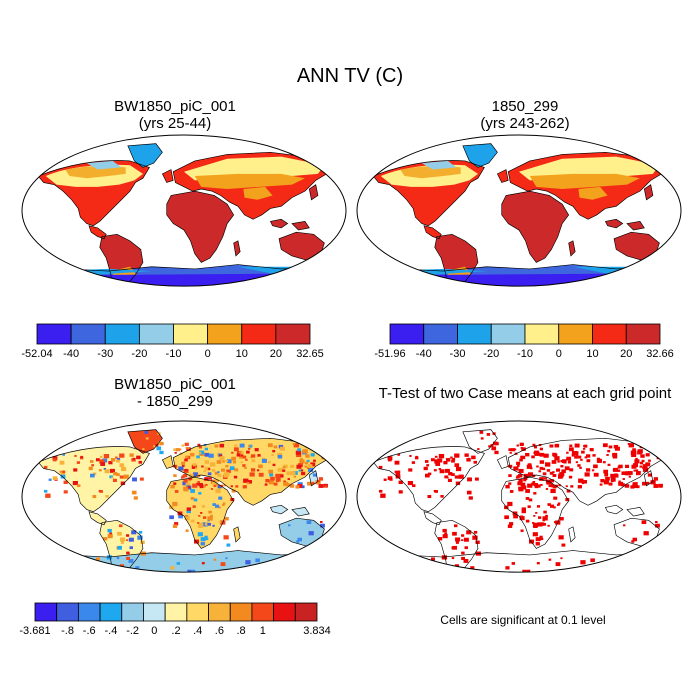 The image size is (700, 700). Describe the element at coordinates (197, 631) in the screenshot. I see `colorbar-tick-label: .4` at that location.